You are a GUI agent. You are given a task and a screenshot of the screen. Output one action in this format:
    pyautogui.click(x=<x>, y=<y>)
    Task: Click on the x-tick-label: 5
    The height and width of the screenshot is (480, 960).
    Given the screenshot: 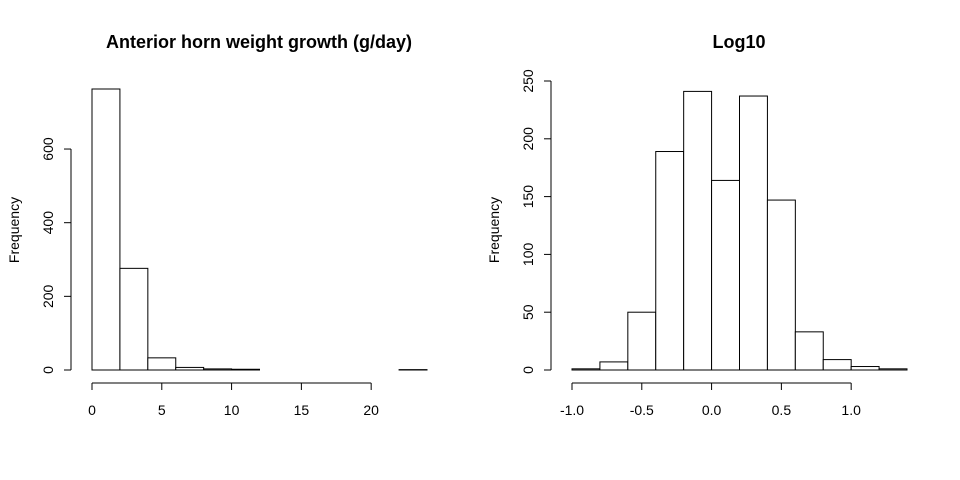 What is the action you would take?
    pyautogui.click(x=162, y=410)
    